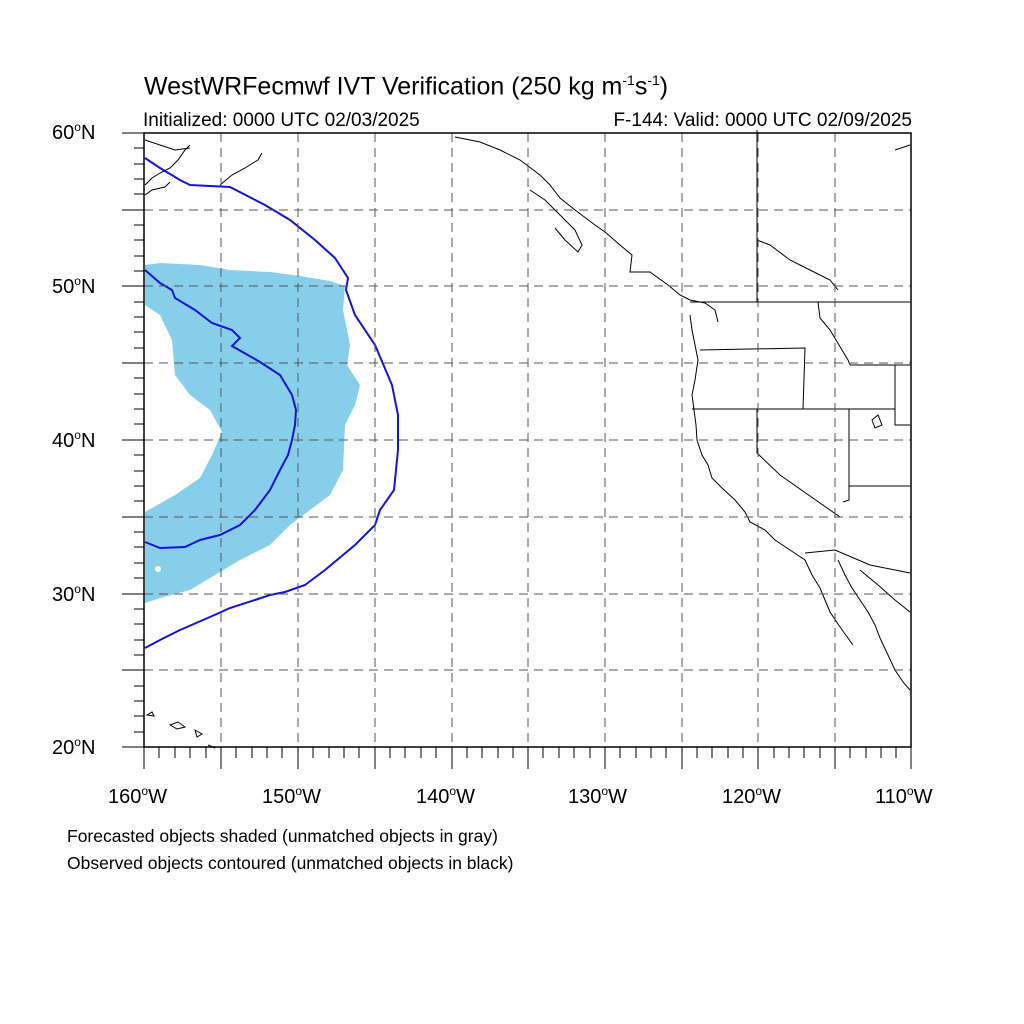  I want to click on lat-label-40n: 40oN, so click(74, 440).